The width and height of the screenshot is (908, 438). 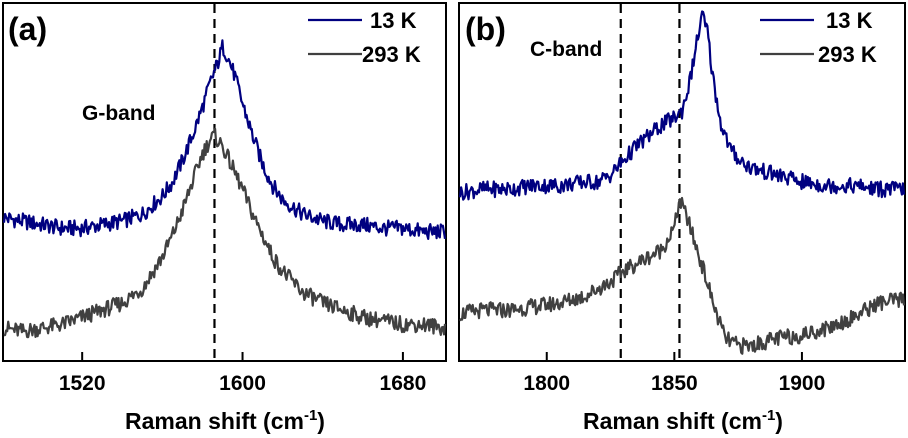 I want to click on x-tick-label: 1600, so click(x=242, y=383).